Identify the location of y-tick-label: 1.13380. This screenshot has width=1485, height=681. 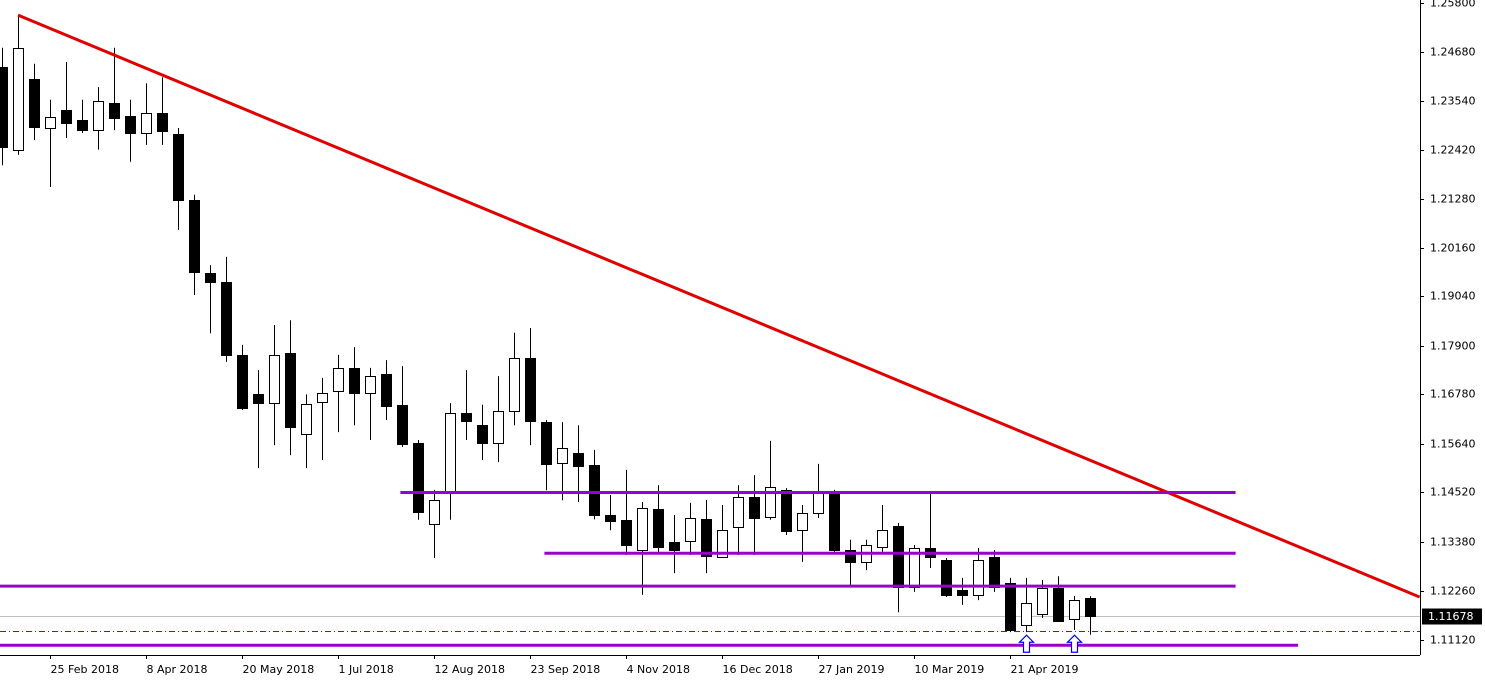
(1453, 542).